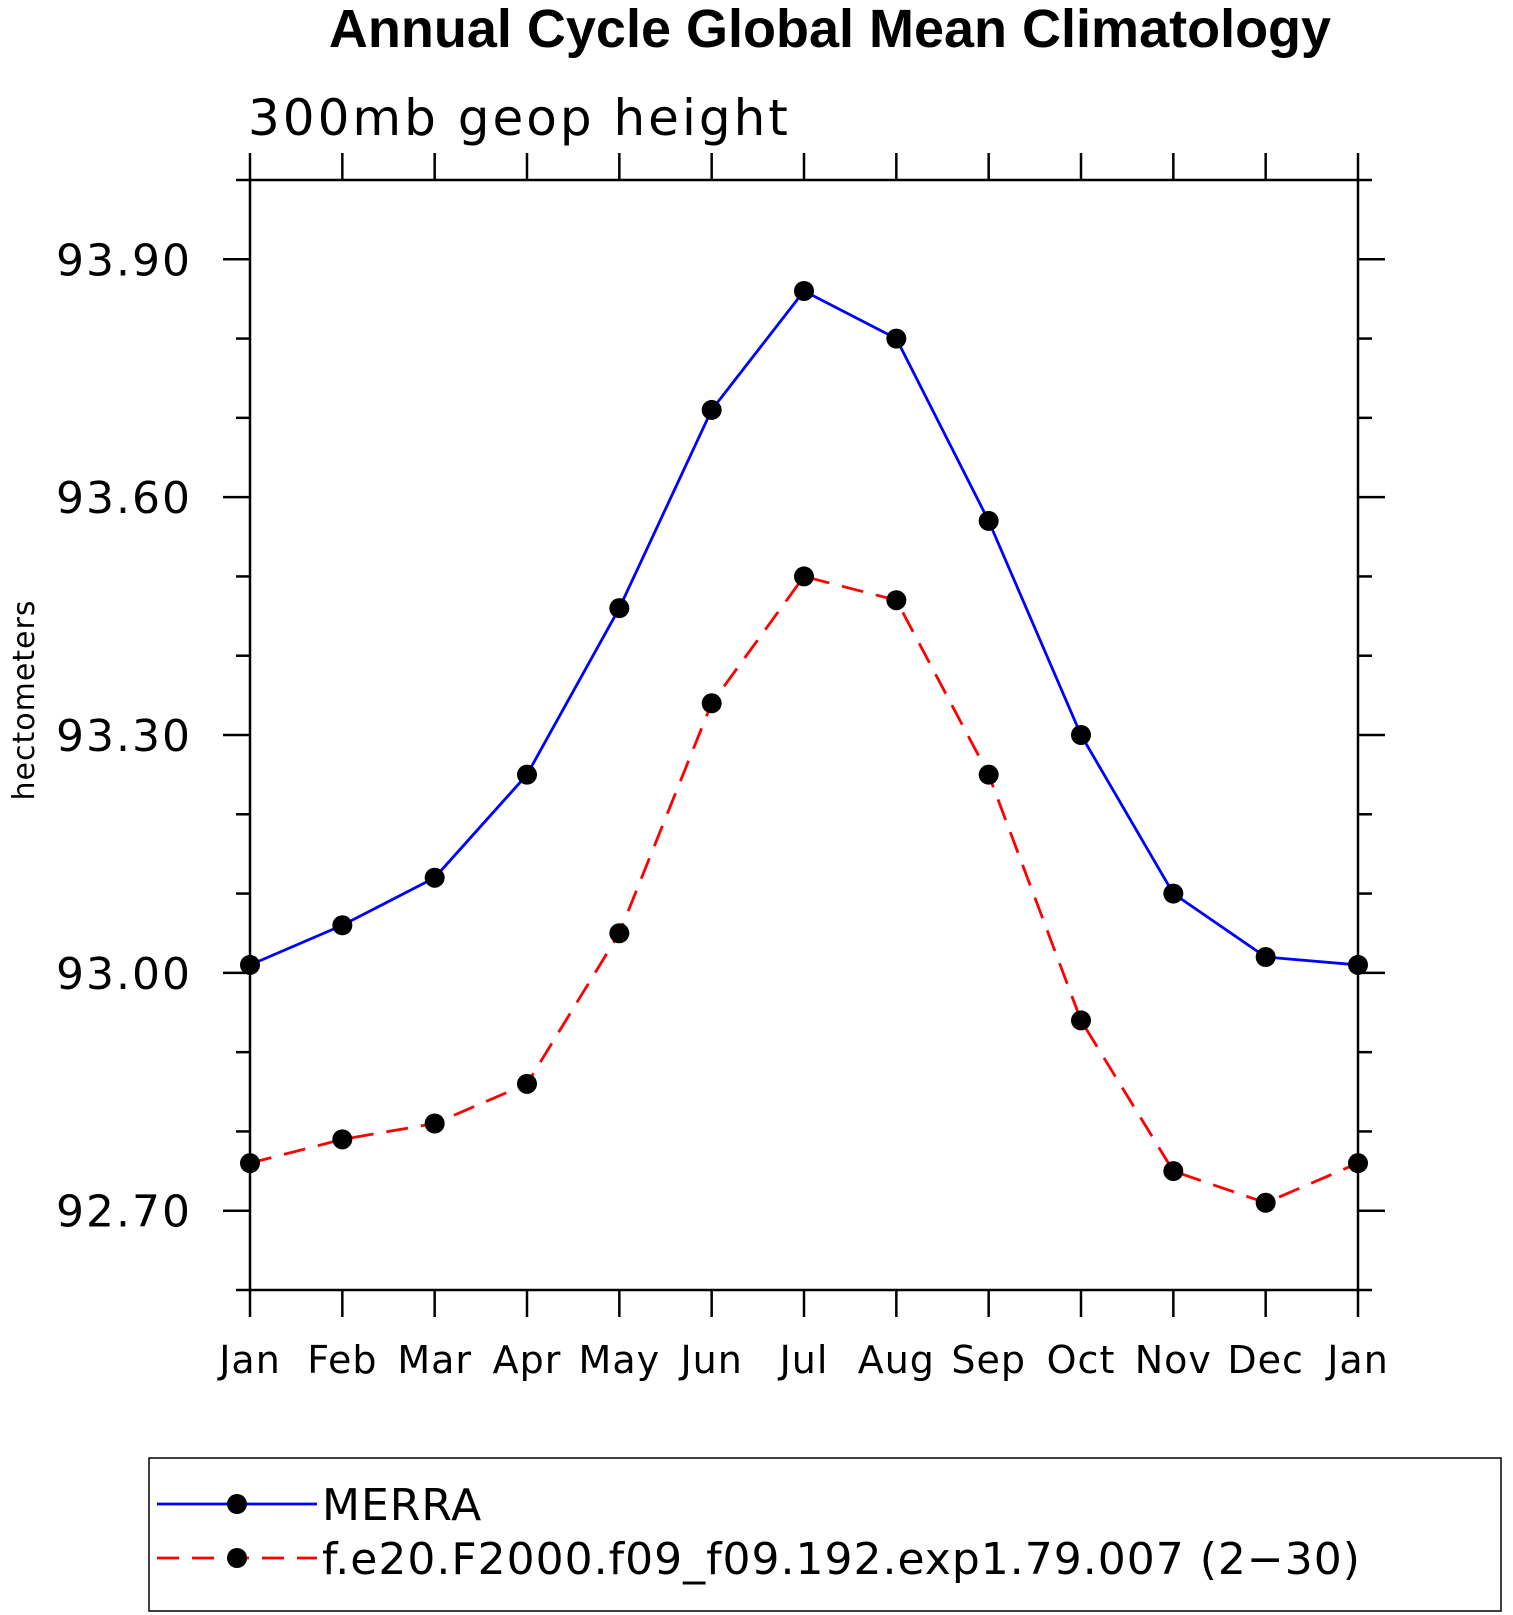 Image resolution: width=1513 pixels, height=1615 pixels. I want to click on x-tick-label: Jul, so click(803, 1360).